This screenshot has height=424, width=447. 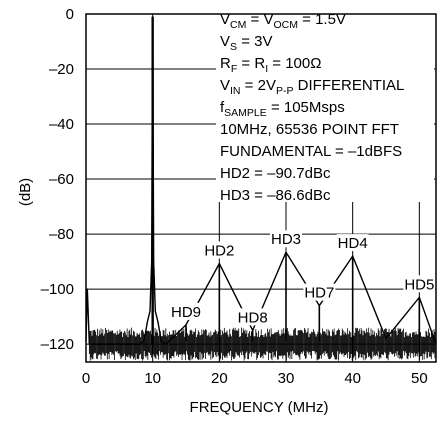 I want to click on y-tick-label-6: –120, so click(x=57, y=344).